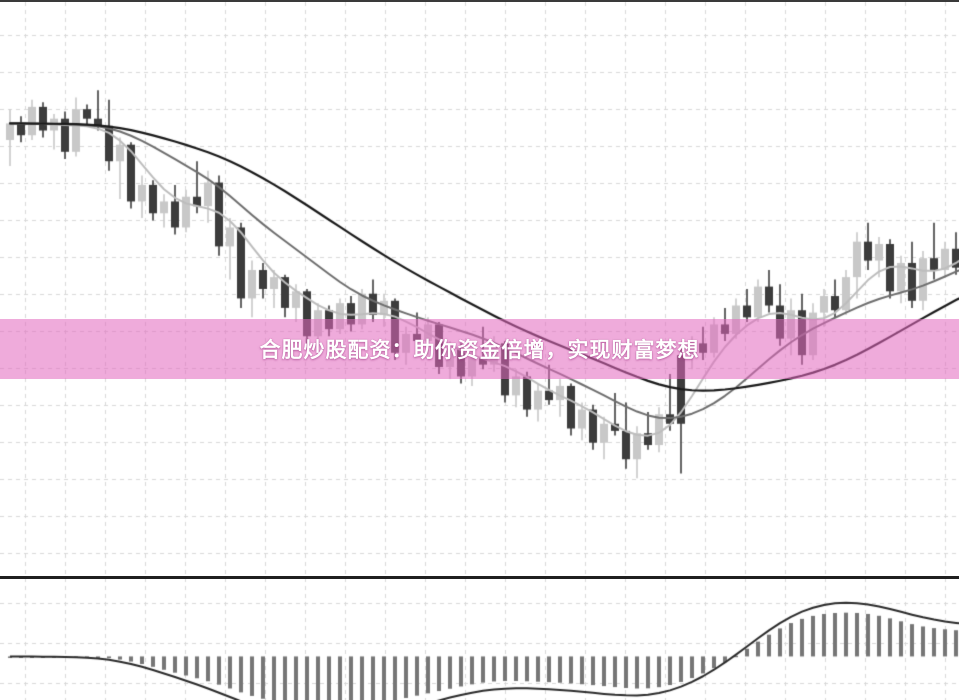  I want to click on promo-banner-title: 合肥炒股配资：助你资金倍增，实现财富梦想, so click(479, 350).